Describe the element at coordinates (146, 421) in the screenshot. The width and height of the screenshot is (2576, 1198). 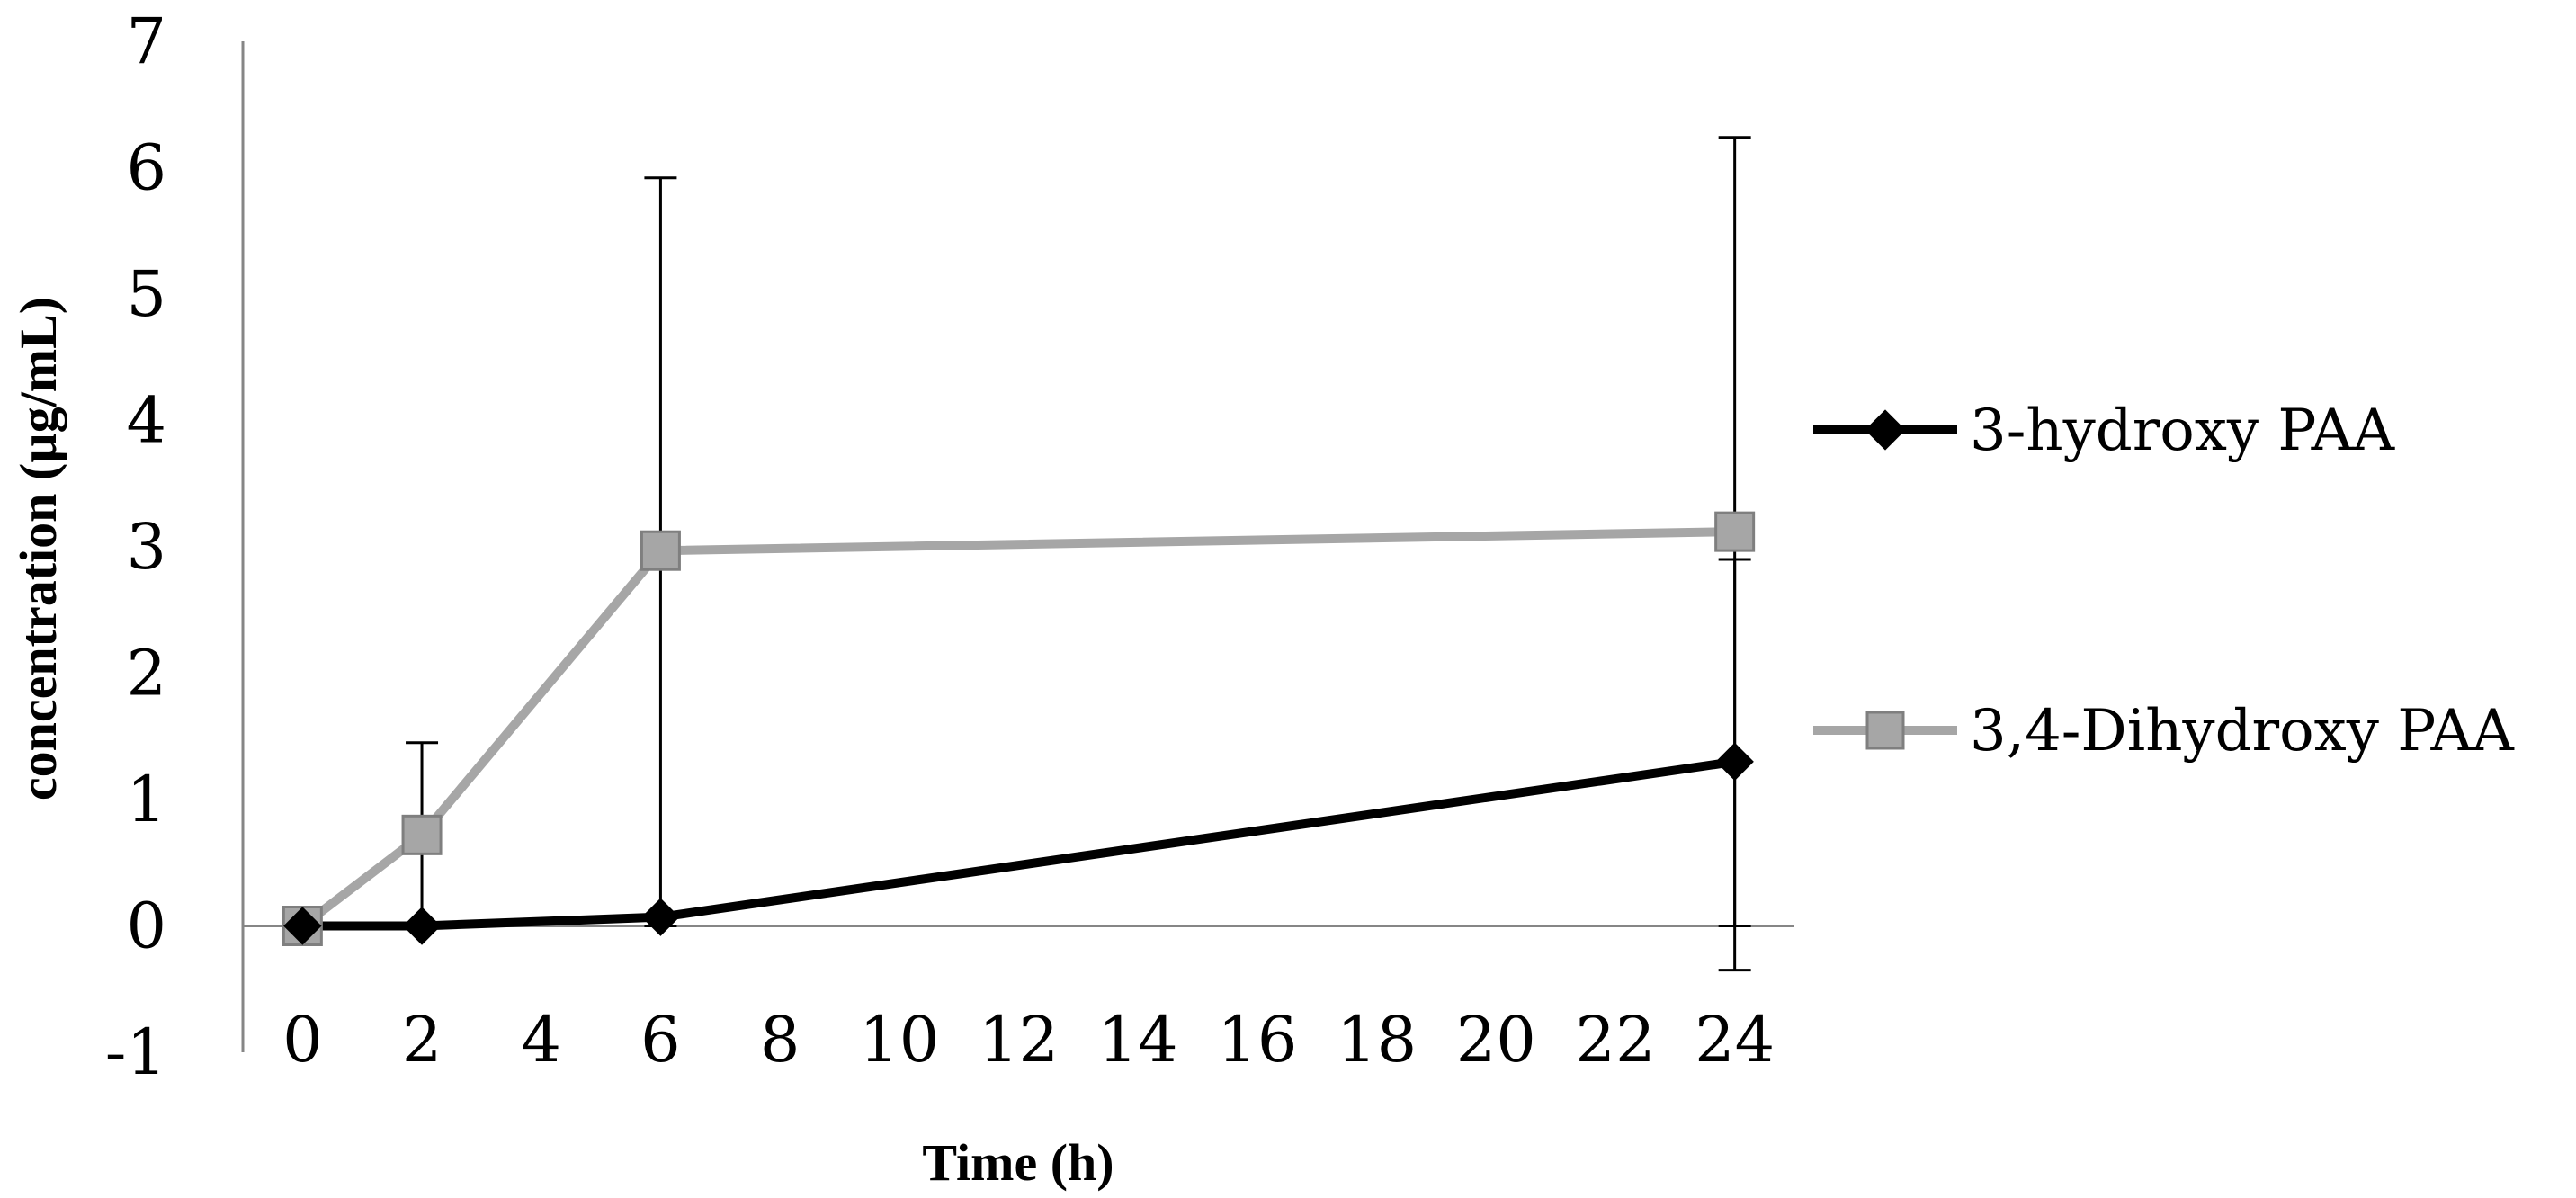
I see `y-tick-label: 4` at that location.